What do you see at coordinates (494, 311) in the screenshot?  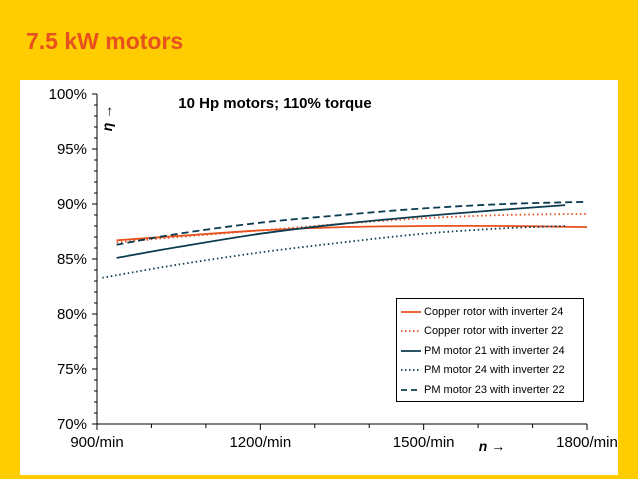 I see `legend-label: Copper rotor with inverter 24` at bounding box center [494, 311].